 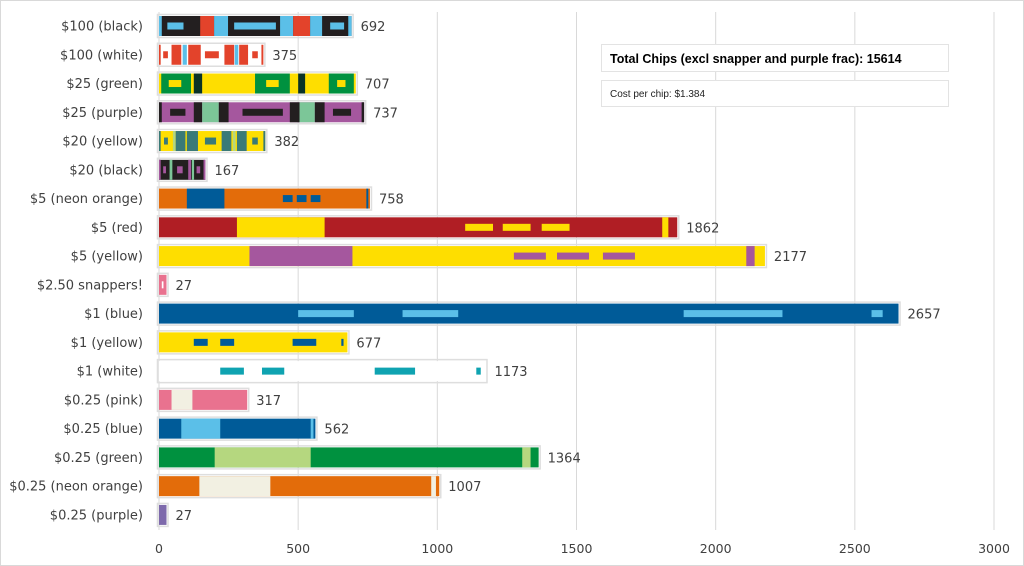 I want to click on category-label: $100 (black), so click(x=102, y=27).